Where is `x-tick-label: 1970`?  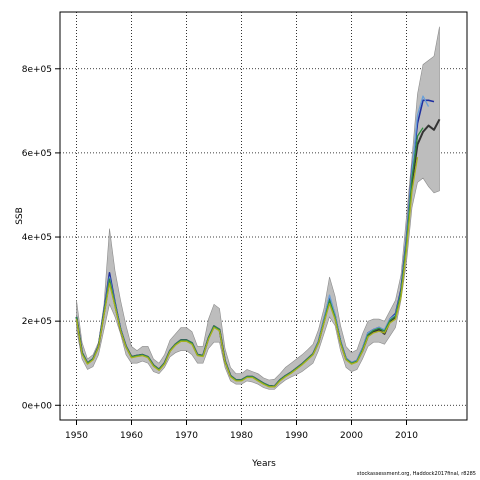 x-tick-label: 1970 is located at coordinates (186, 436).